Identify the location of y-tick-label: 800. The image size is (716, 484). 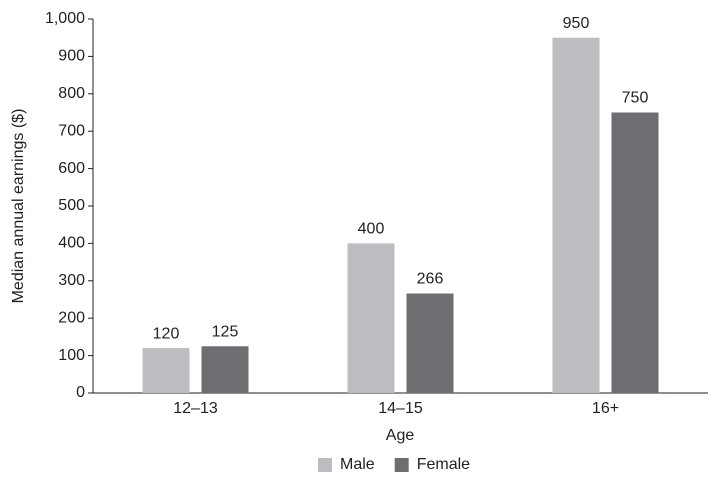
(71, 93).